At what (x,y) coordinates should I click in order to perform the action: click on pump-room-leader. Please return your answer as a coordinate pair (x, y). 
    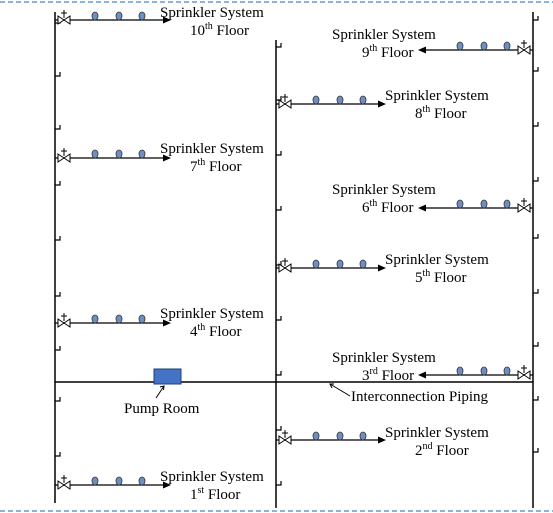
    Looking at the image, I should click on (160, 392).